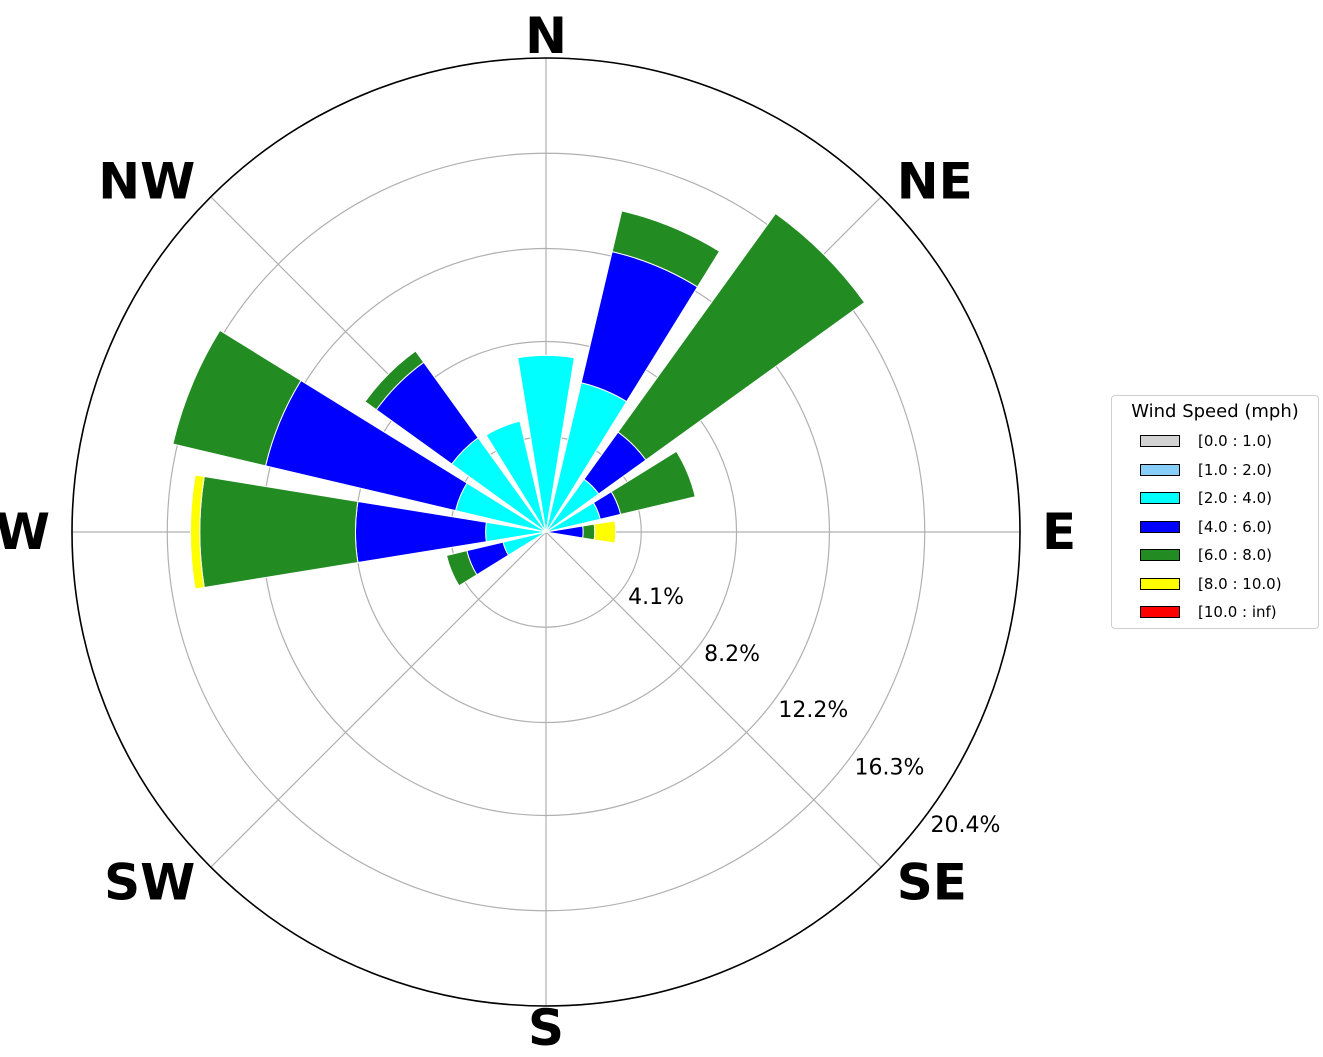 This screenshot has height=1057, width=1323. What do you see at coordinates (1235, 441) in the screenshot?
I see `legend-label: [0.0 : 1.0)` at bounding box center [1235, 441].